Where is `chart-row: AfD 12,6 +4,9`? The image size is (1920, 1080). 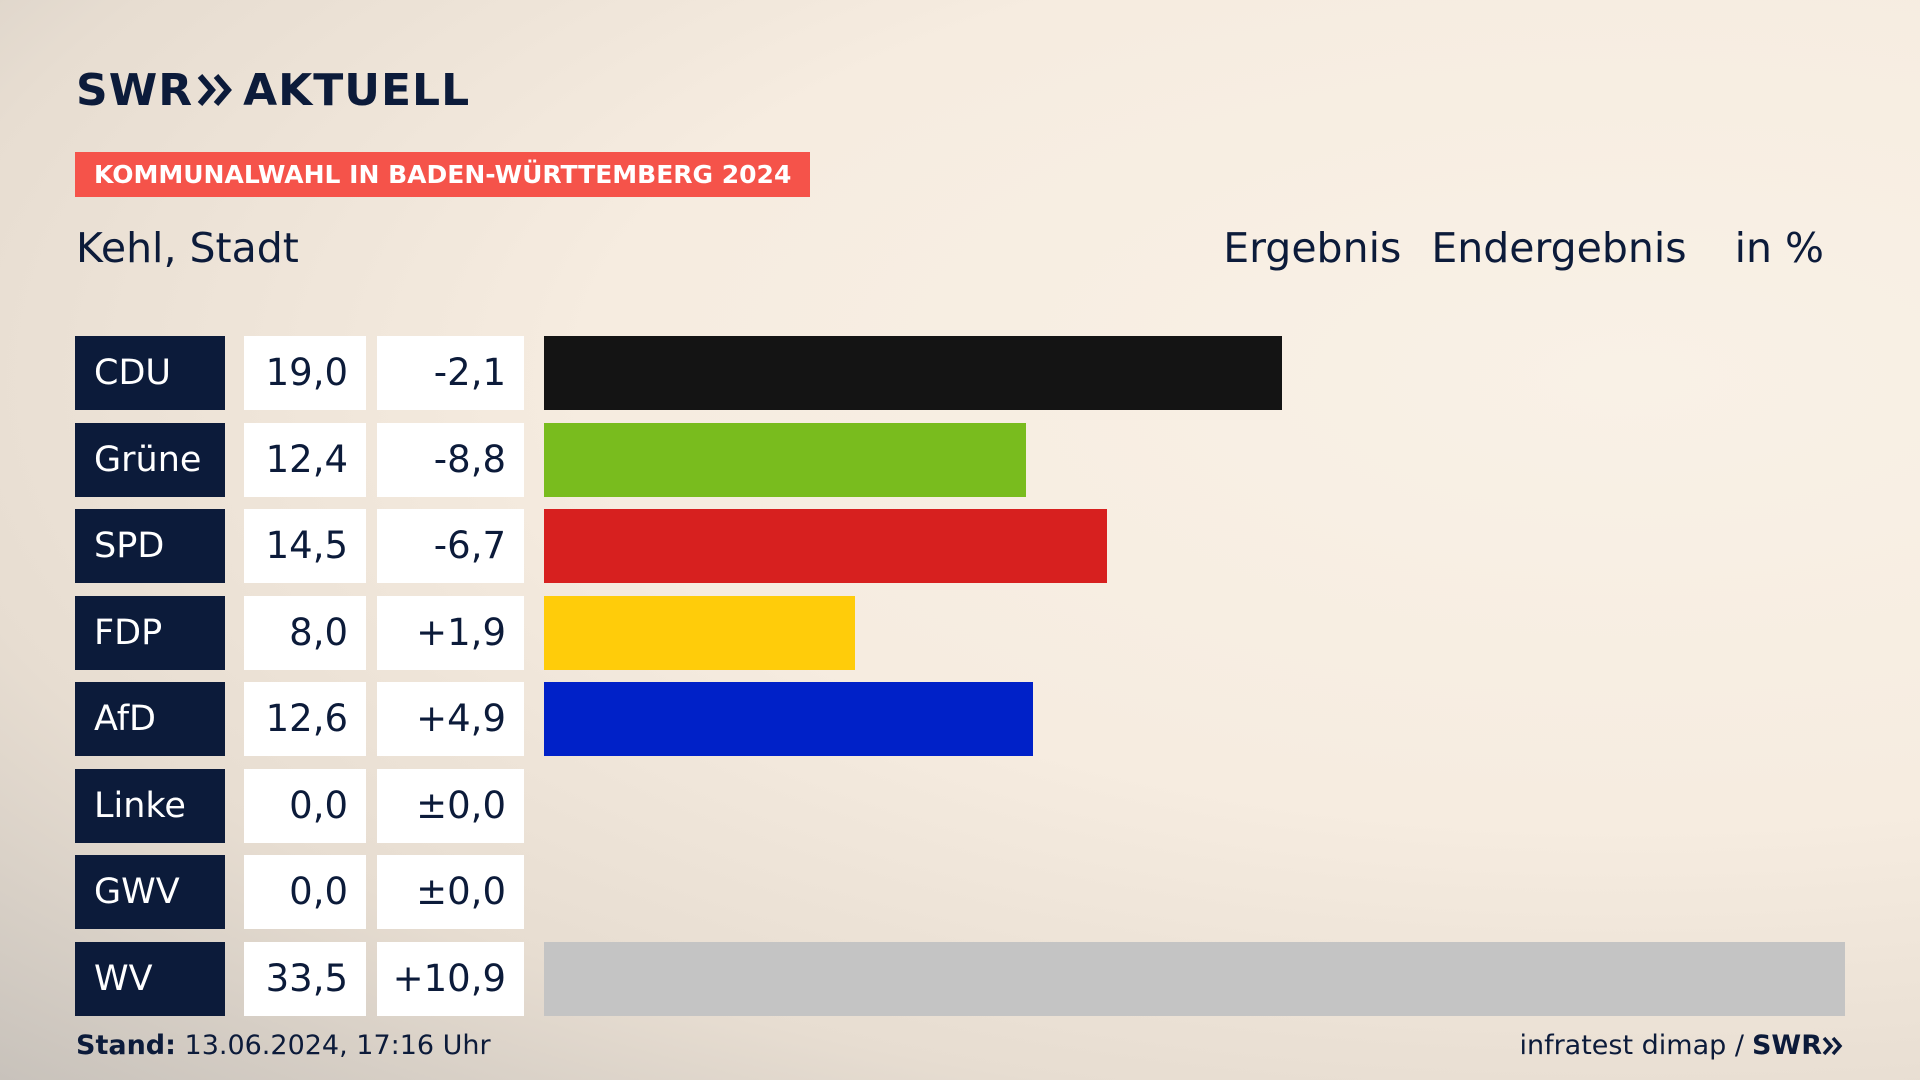
chart-row: AfD 12,6 +4,9 is located at coordinates (960, 719).